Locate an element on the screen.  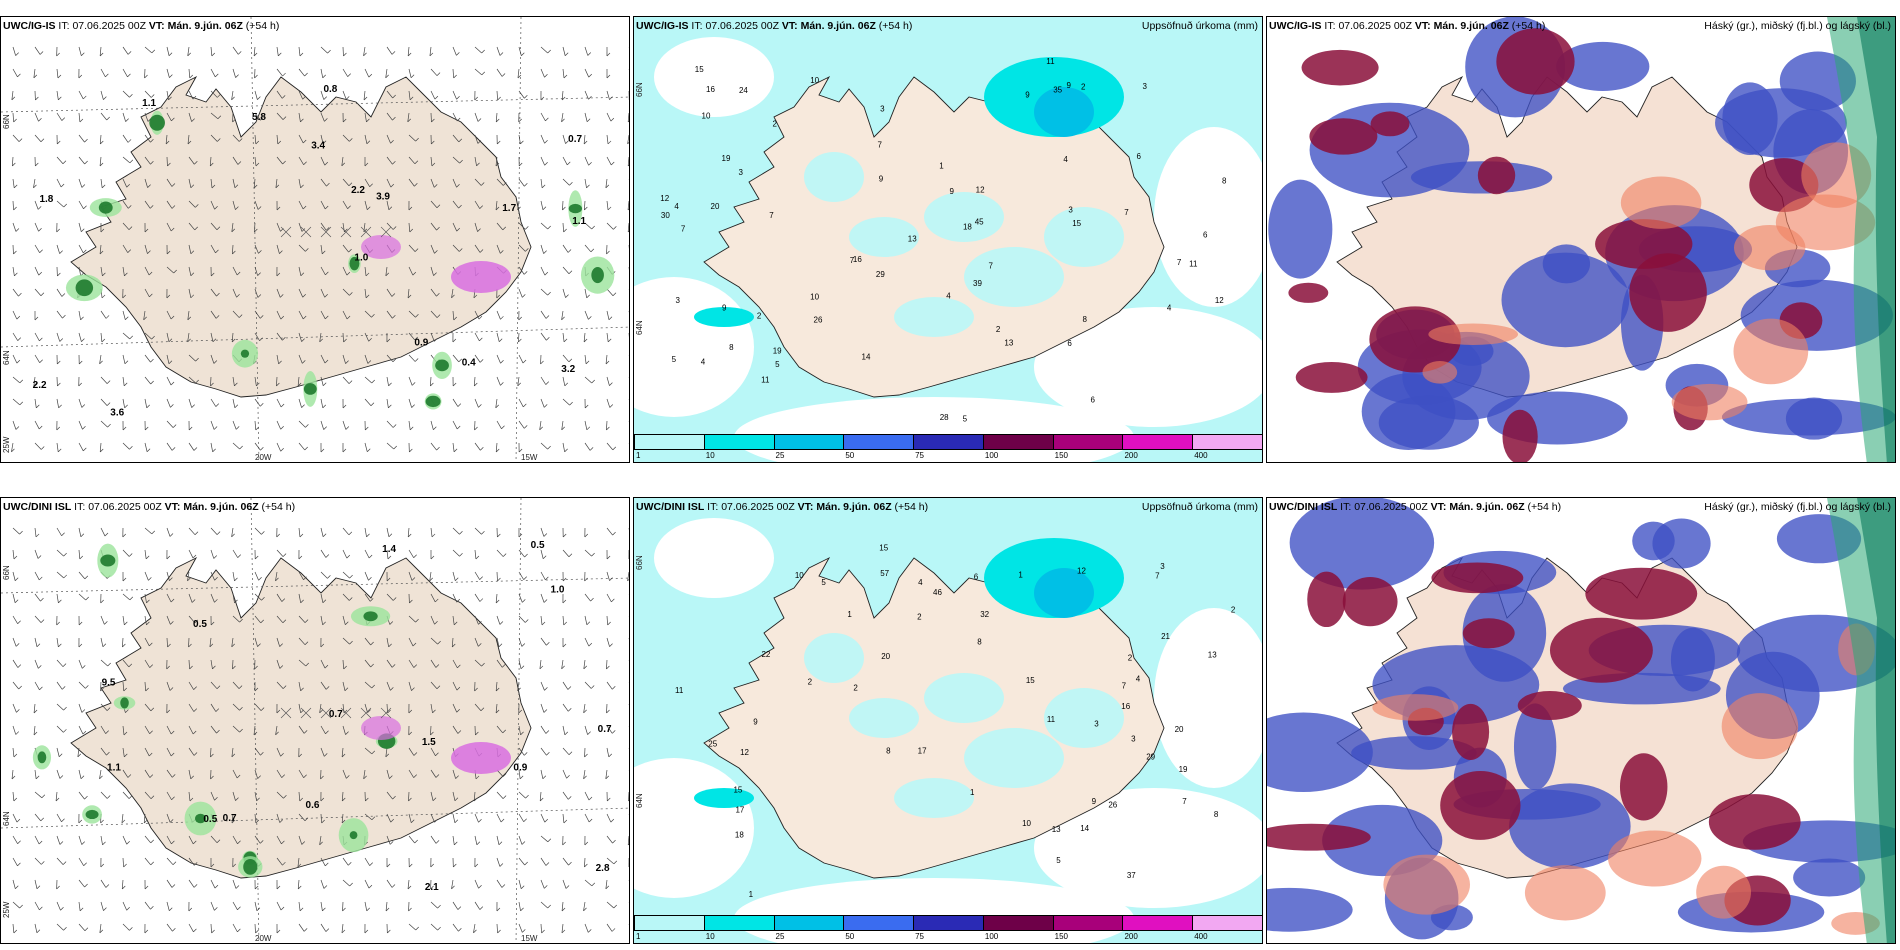
value-label: 3.6 is located at coordinates (117, 413).